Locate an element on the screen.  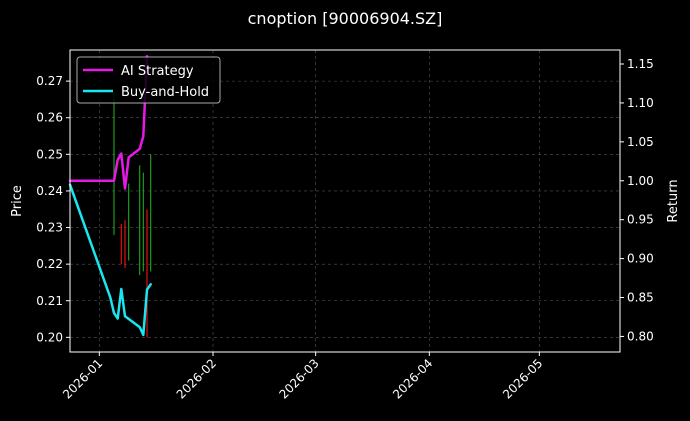
right-tick-label: 1.15 is located at coordinates (640, 64).